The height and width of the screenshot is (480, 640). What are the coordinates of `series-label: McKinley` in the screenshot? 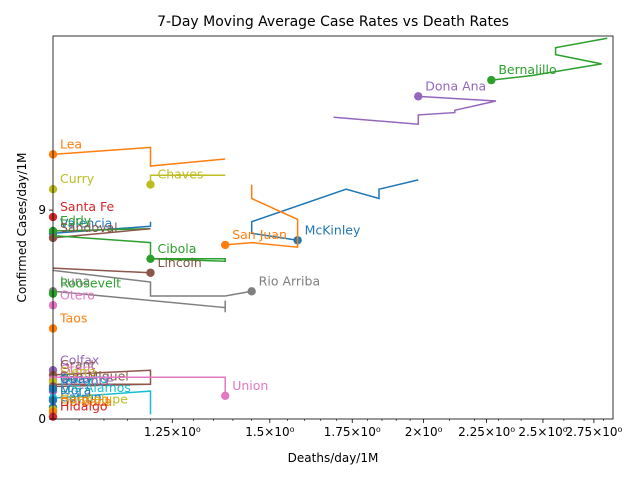 It's located at (333, 229).